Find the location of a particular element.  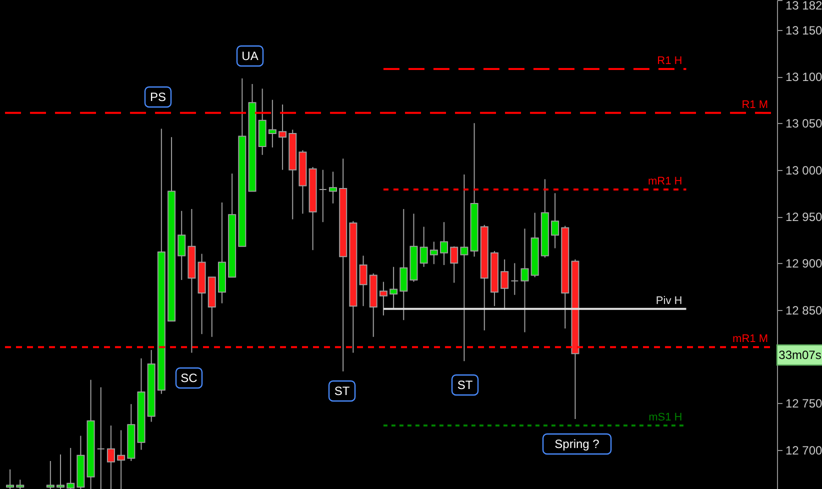

y-tick-label: 13 050 is located at coordinates (804, 123).